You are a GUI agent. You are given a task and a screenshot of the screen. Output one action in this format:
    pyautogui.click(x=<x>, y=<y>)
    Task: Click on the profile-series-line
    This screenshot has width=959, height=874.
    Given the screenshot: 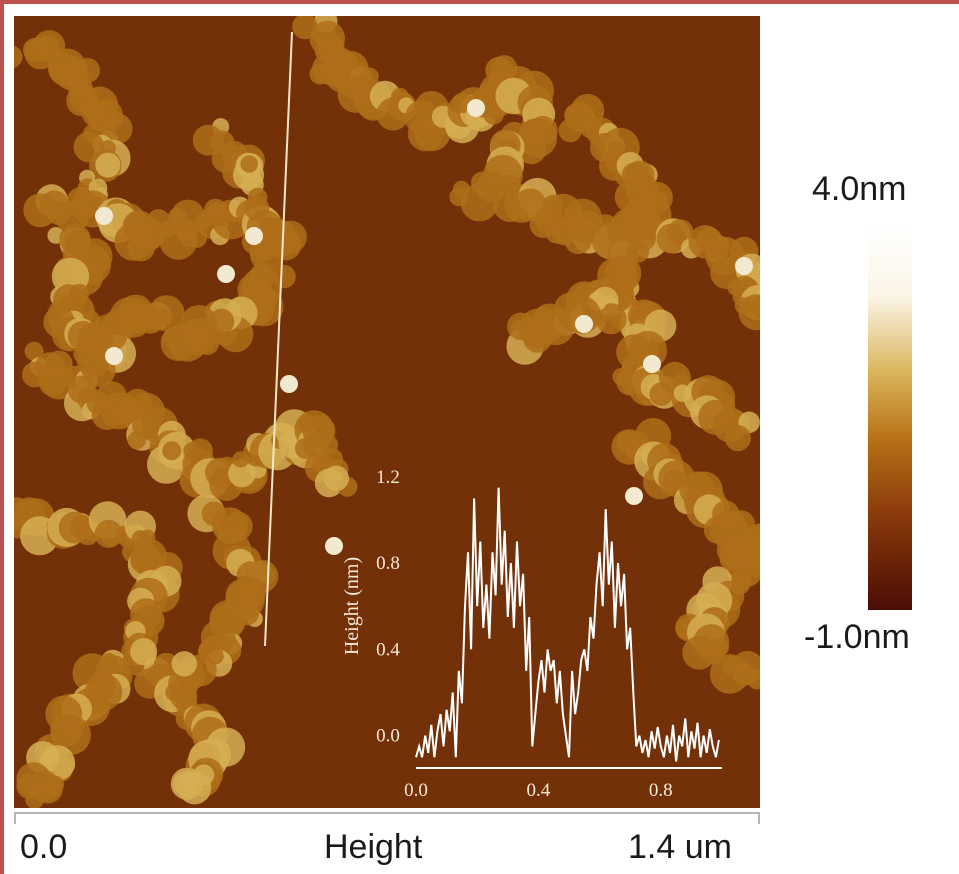 What is the action you would take?
    pyautogui.click(x=567, y=624)
    